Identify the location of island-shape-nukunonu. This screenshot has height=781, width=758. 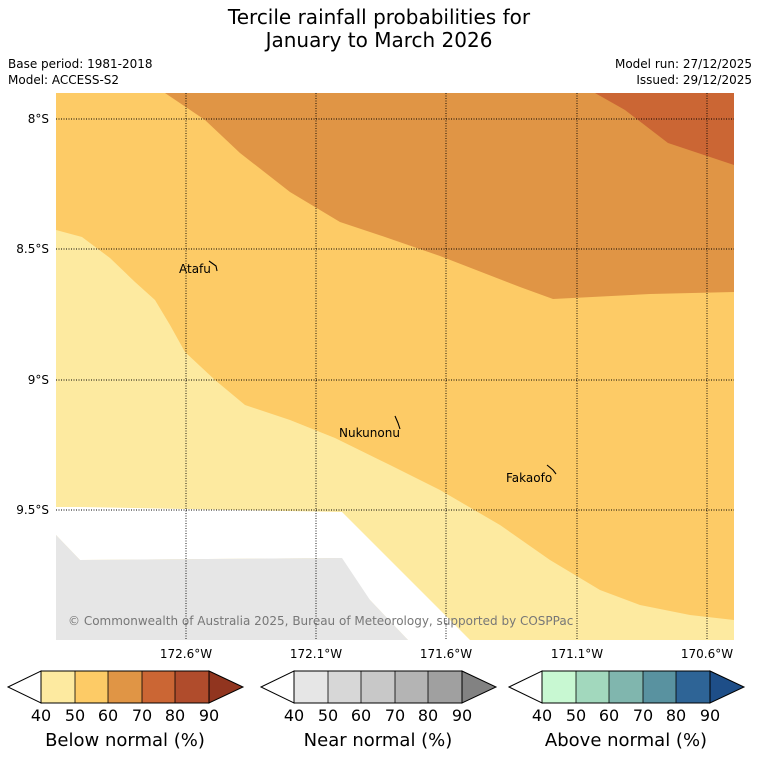
(397, 422).